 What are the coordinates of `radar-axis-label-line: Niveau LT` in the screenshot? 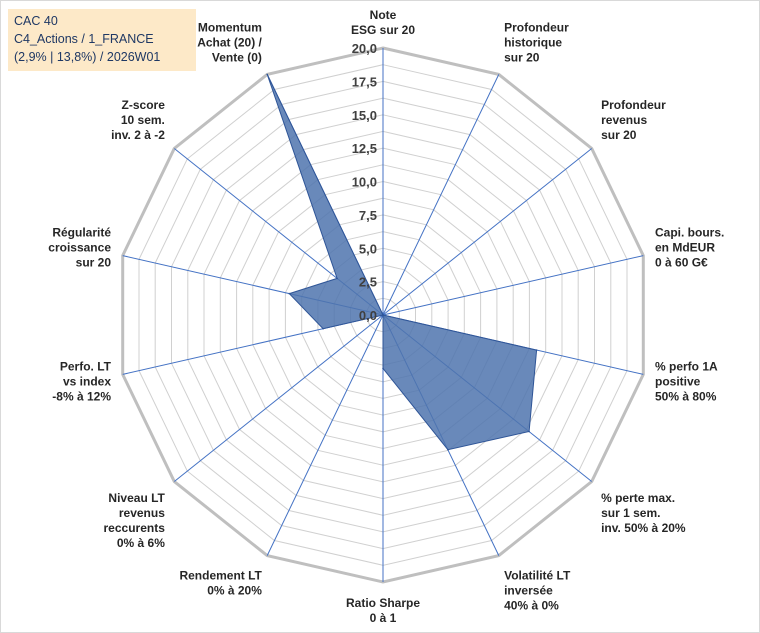 It's located at (136, 498).